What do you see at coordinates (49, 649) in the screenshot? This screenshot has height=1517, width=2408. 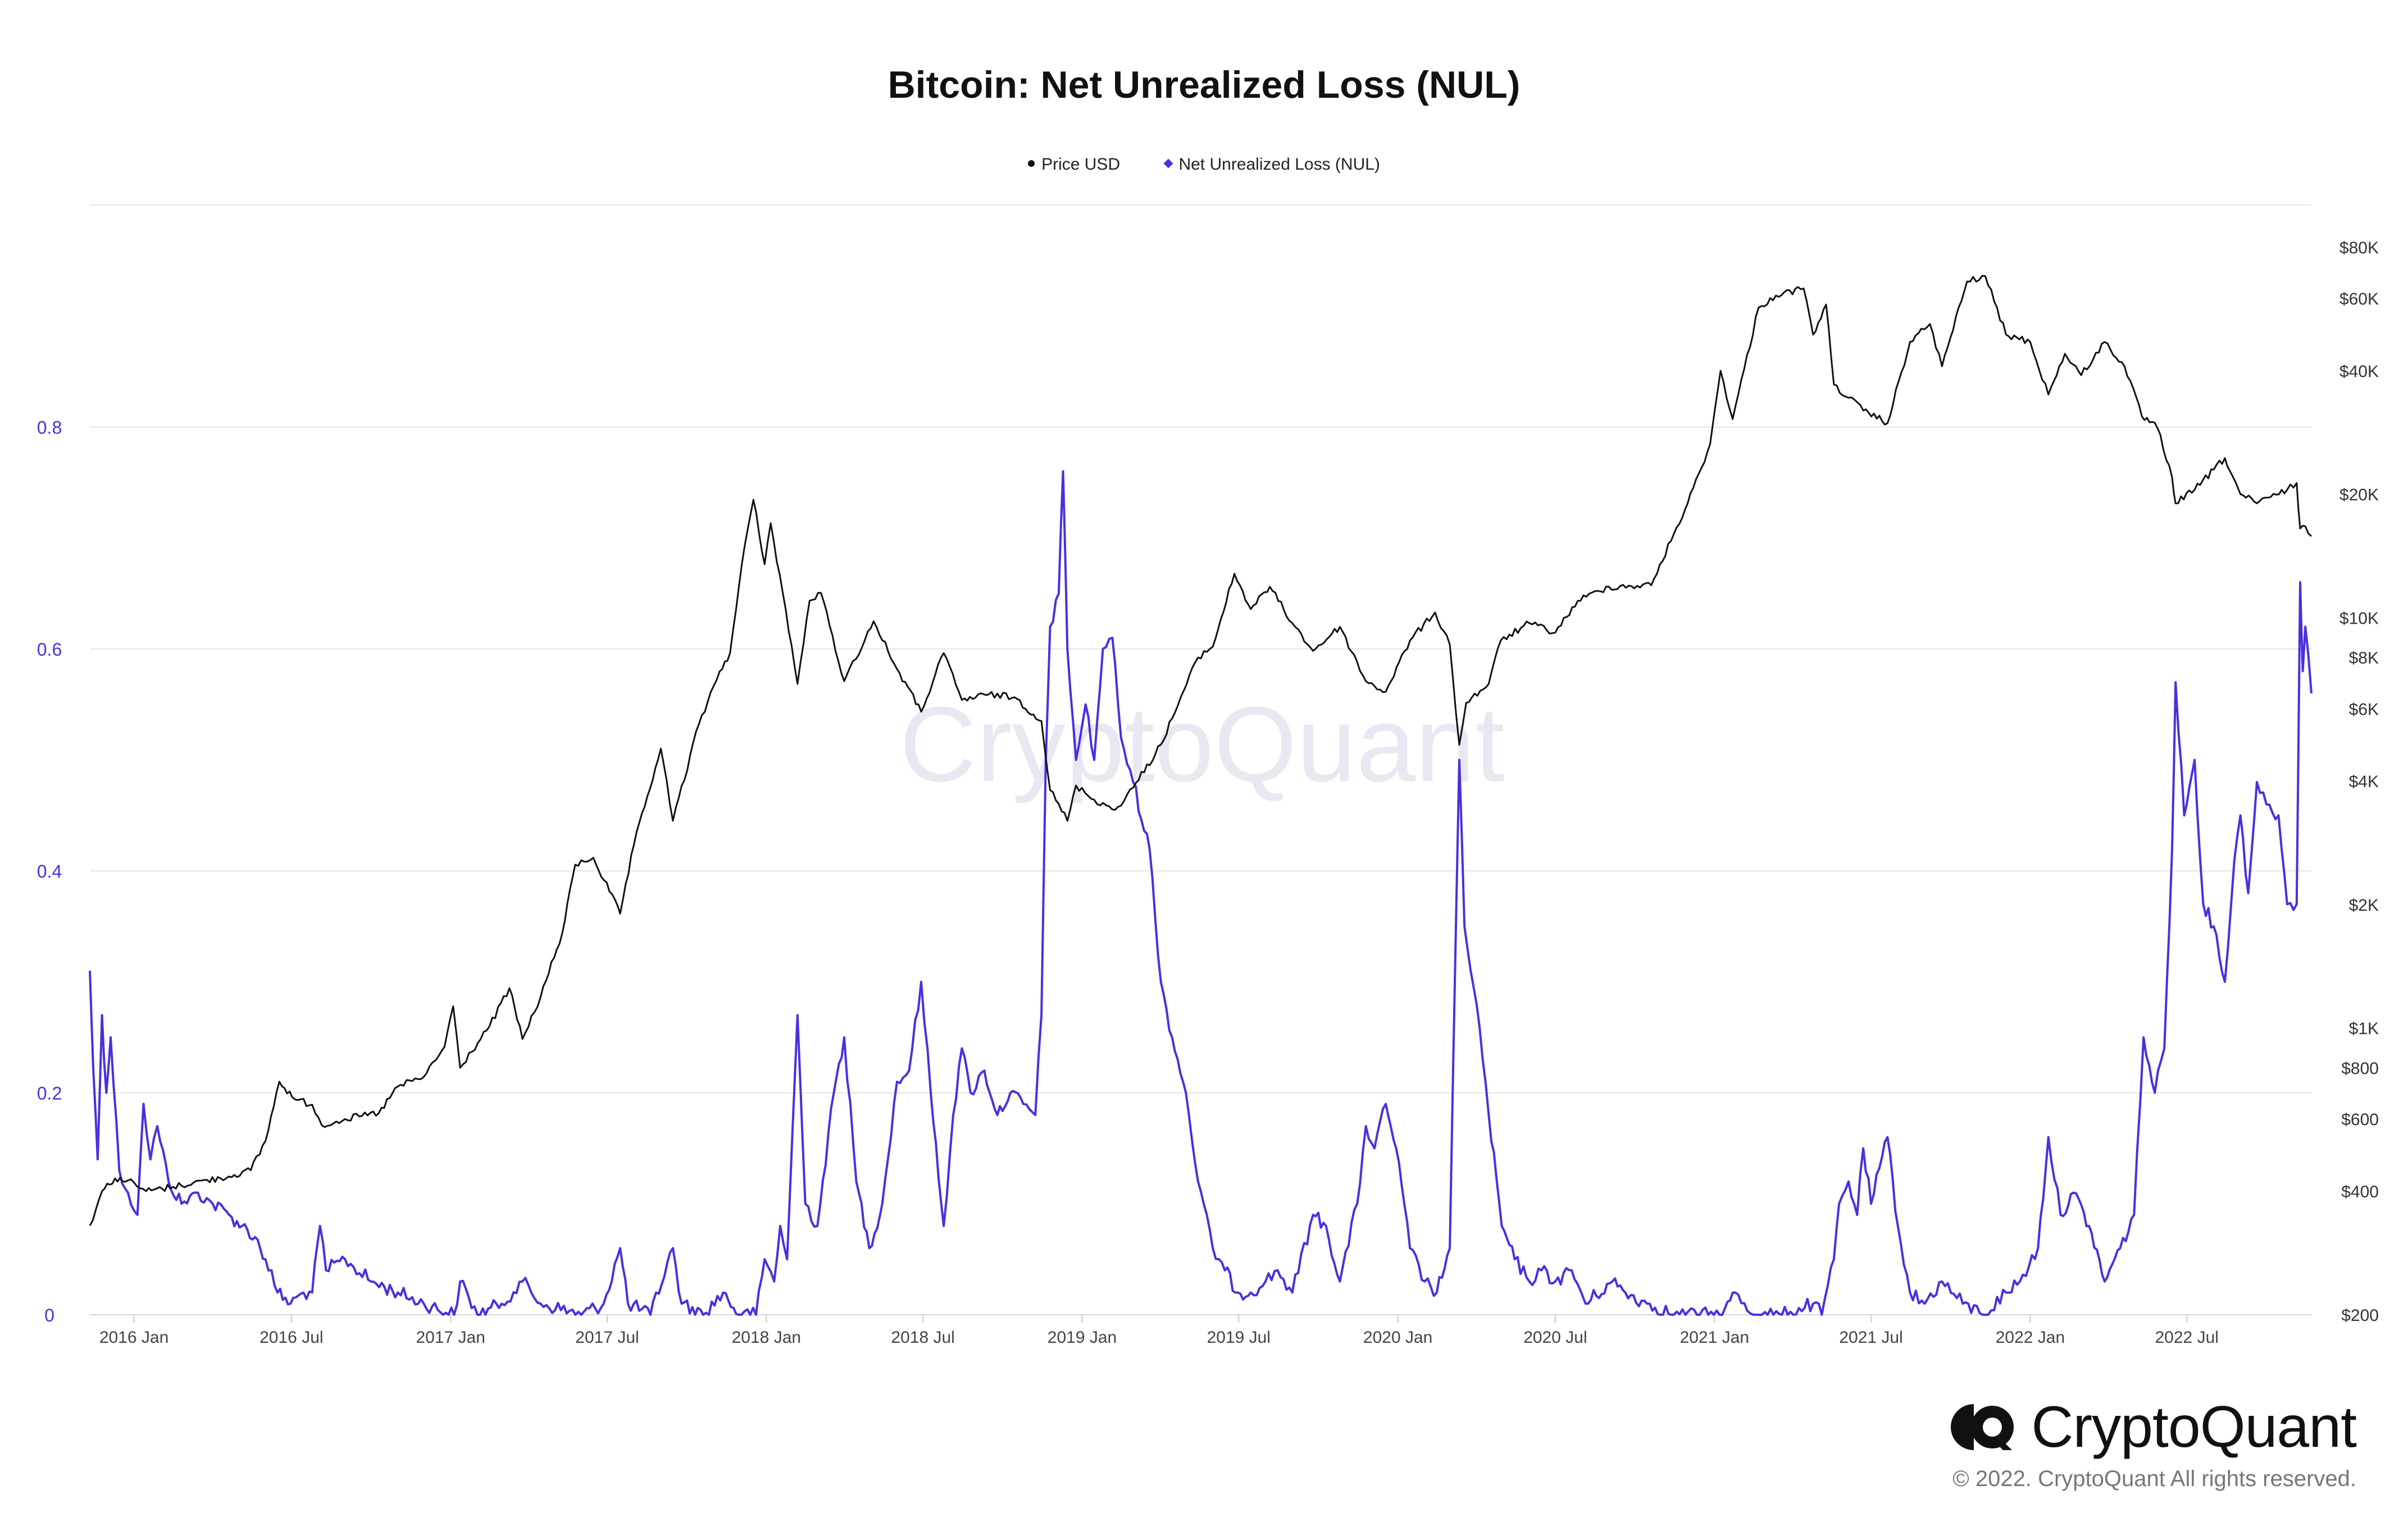 I see `y-left-tick-label: 0.6` at bounding box center [49, 649].